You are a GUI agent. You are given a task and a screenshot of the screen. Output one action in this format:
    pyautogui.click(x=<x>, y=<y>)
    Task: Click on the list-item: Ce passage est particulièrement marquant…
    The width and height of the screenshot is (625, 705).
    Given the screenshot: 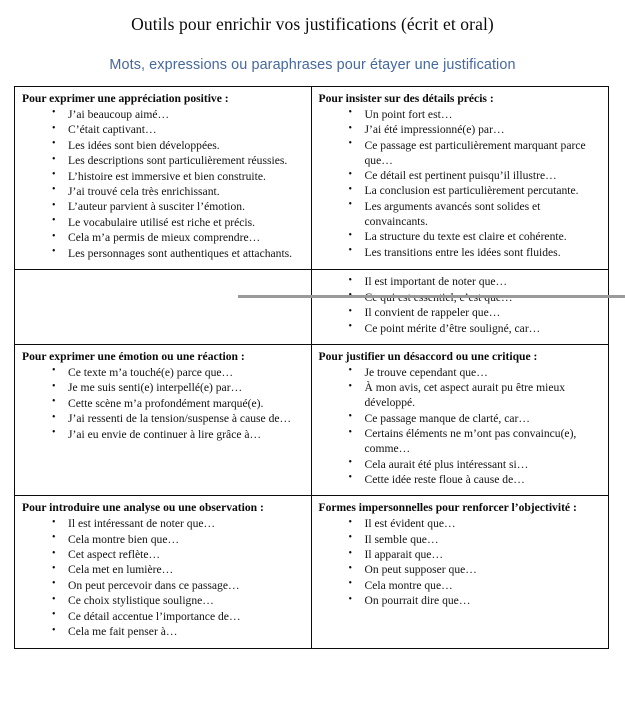 What is the action you would take?
    pyautogui.click(x=475, y=153)
    